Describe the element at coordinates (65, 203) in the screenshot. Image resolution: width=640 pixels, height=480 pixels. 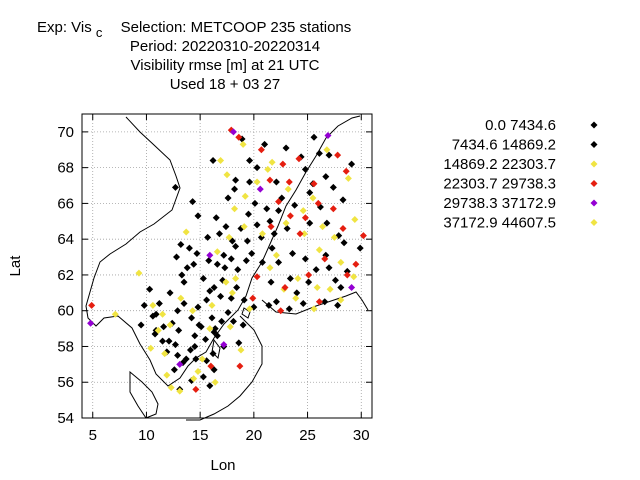
I see `y-tick-label: 66` at that location.